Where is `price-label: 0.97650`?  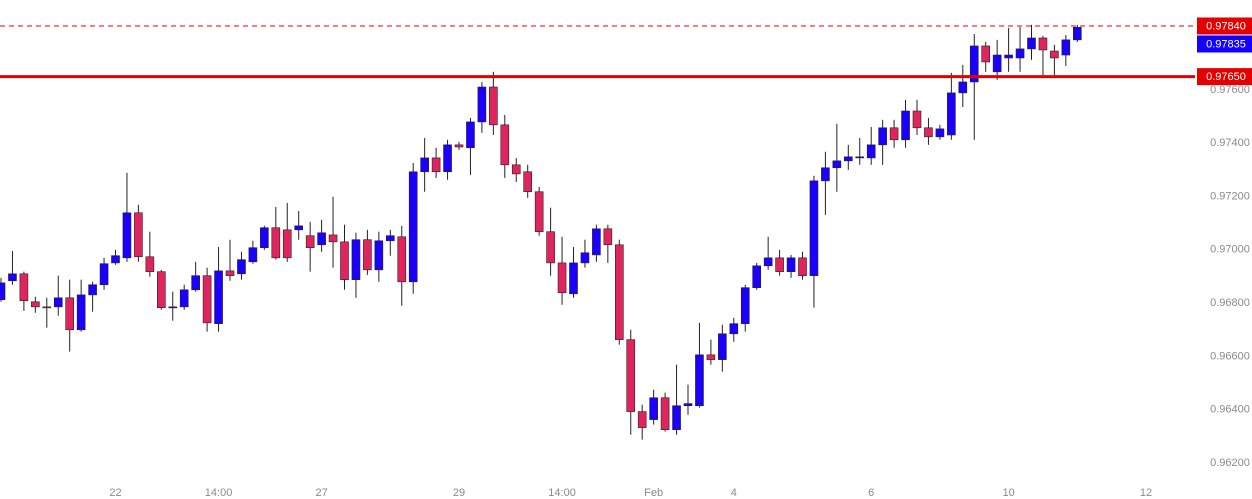 price-label: 0.97650 is located at coordinates (1226, 77).